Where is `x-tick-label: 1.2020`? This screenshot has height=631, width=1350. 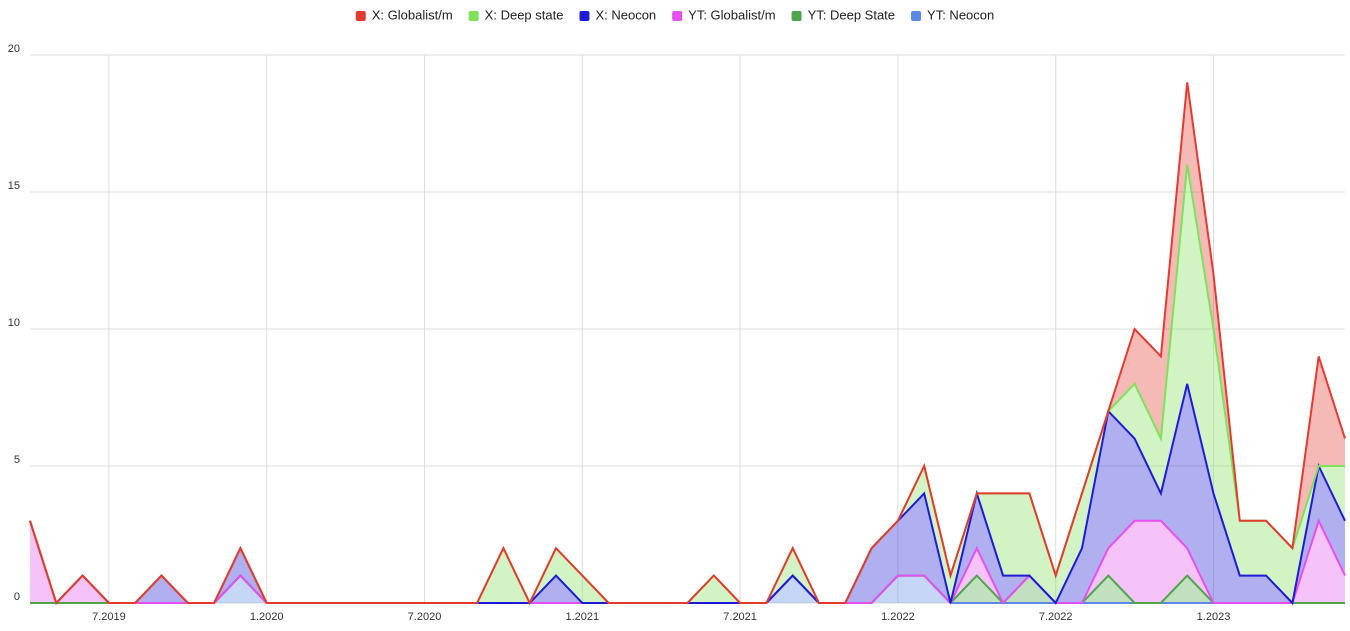
x-tick-label: 1.2020 is located at coordinates (267, 617).